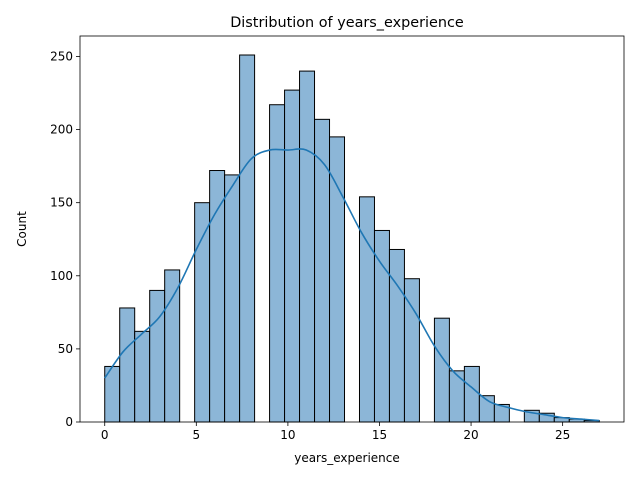 This screenshot has height=480, width=640. I want to click on y-tick-label: 100, so click(61, 276).